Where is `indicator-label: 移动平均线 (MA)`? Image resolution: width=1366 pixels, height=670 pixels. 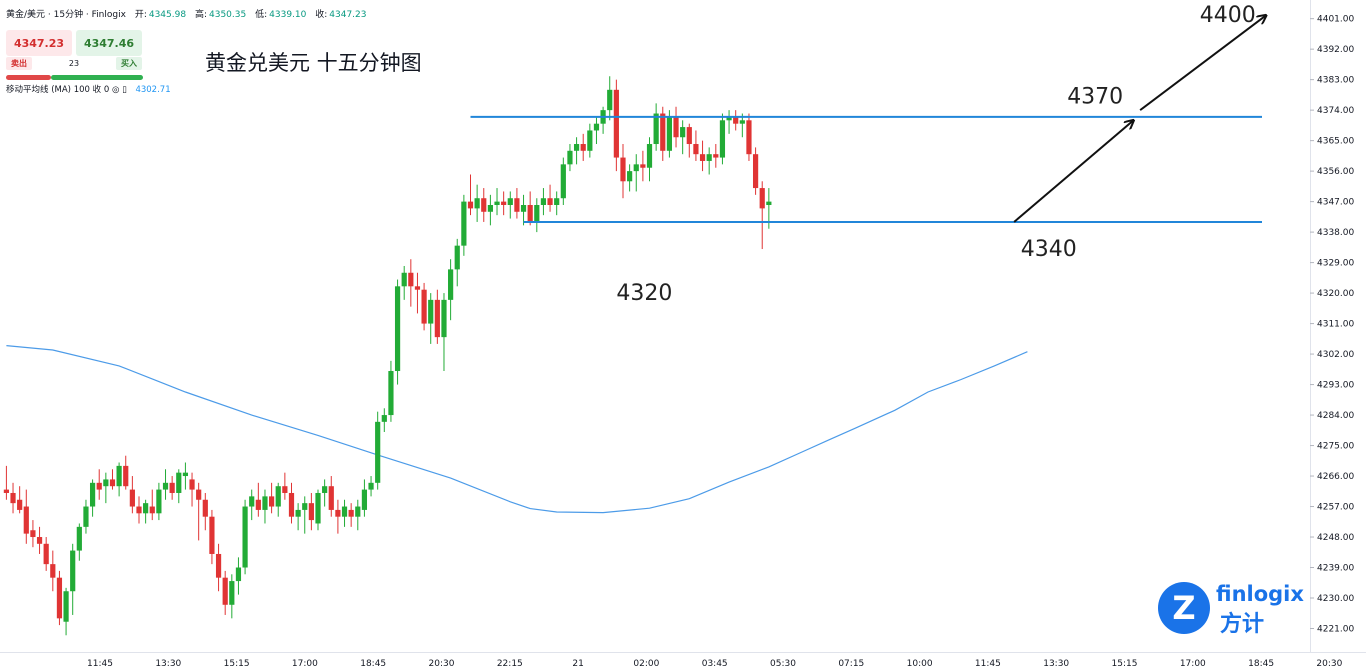
indicator-label: 移动平均线 (MA) is located at coordinates (38, 90).